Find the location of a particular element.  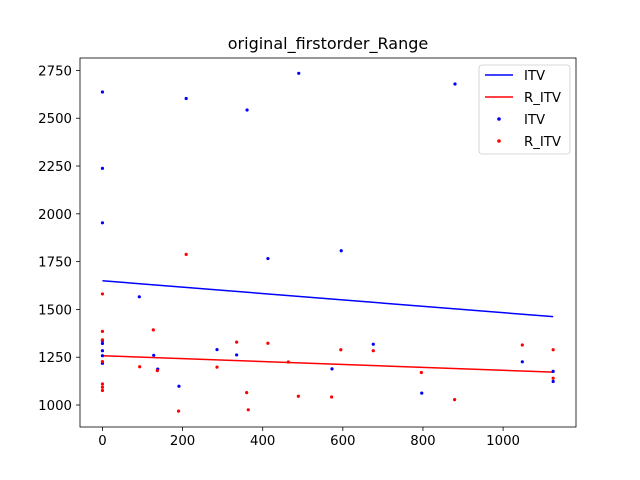

x-tick-label: 400 is located at coordinates (262, 441).